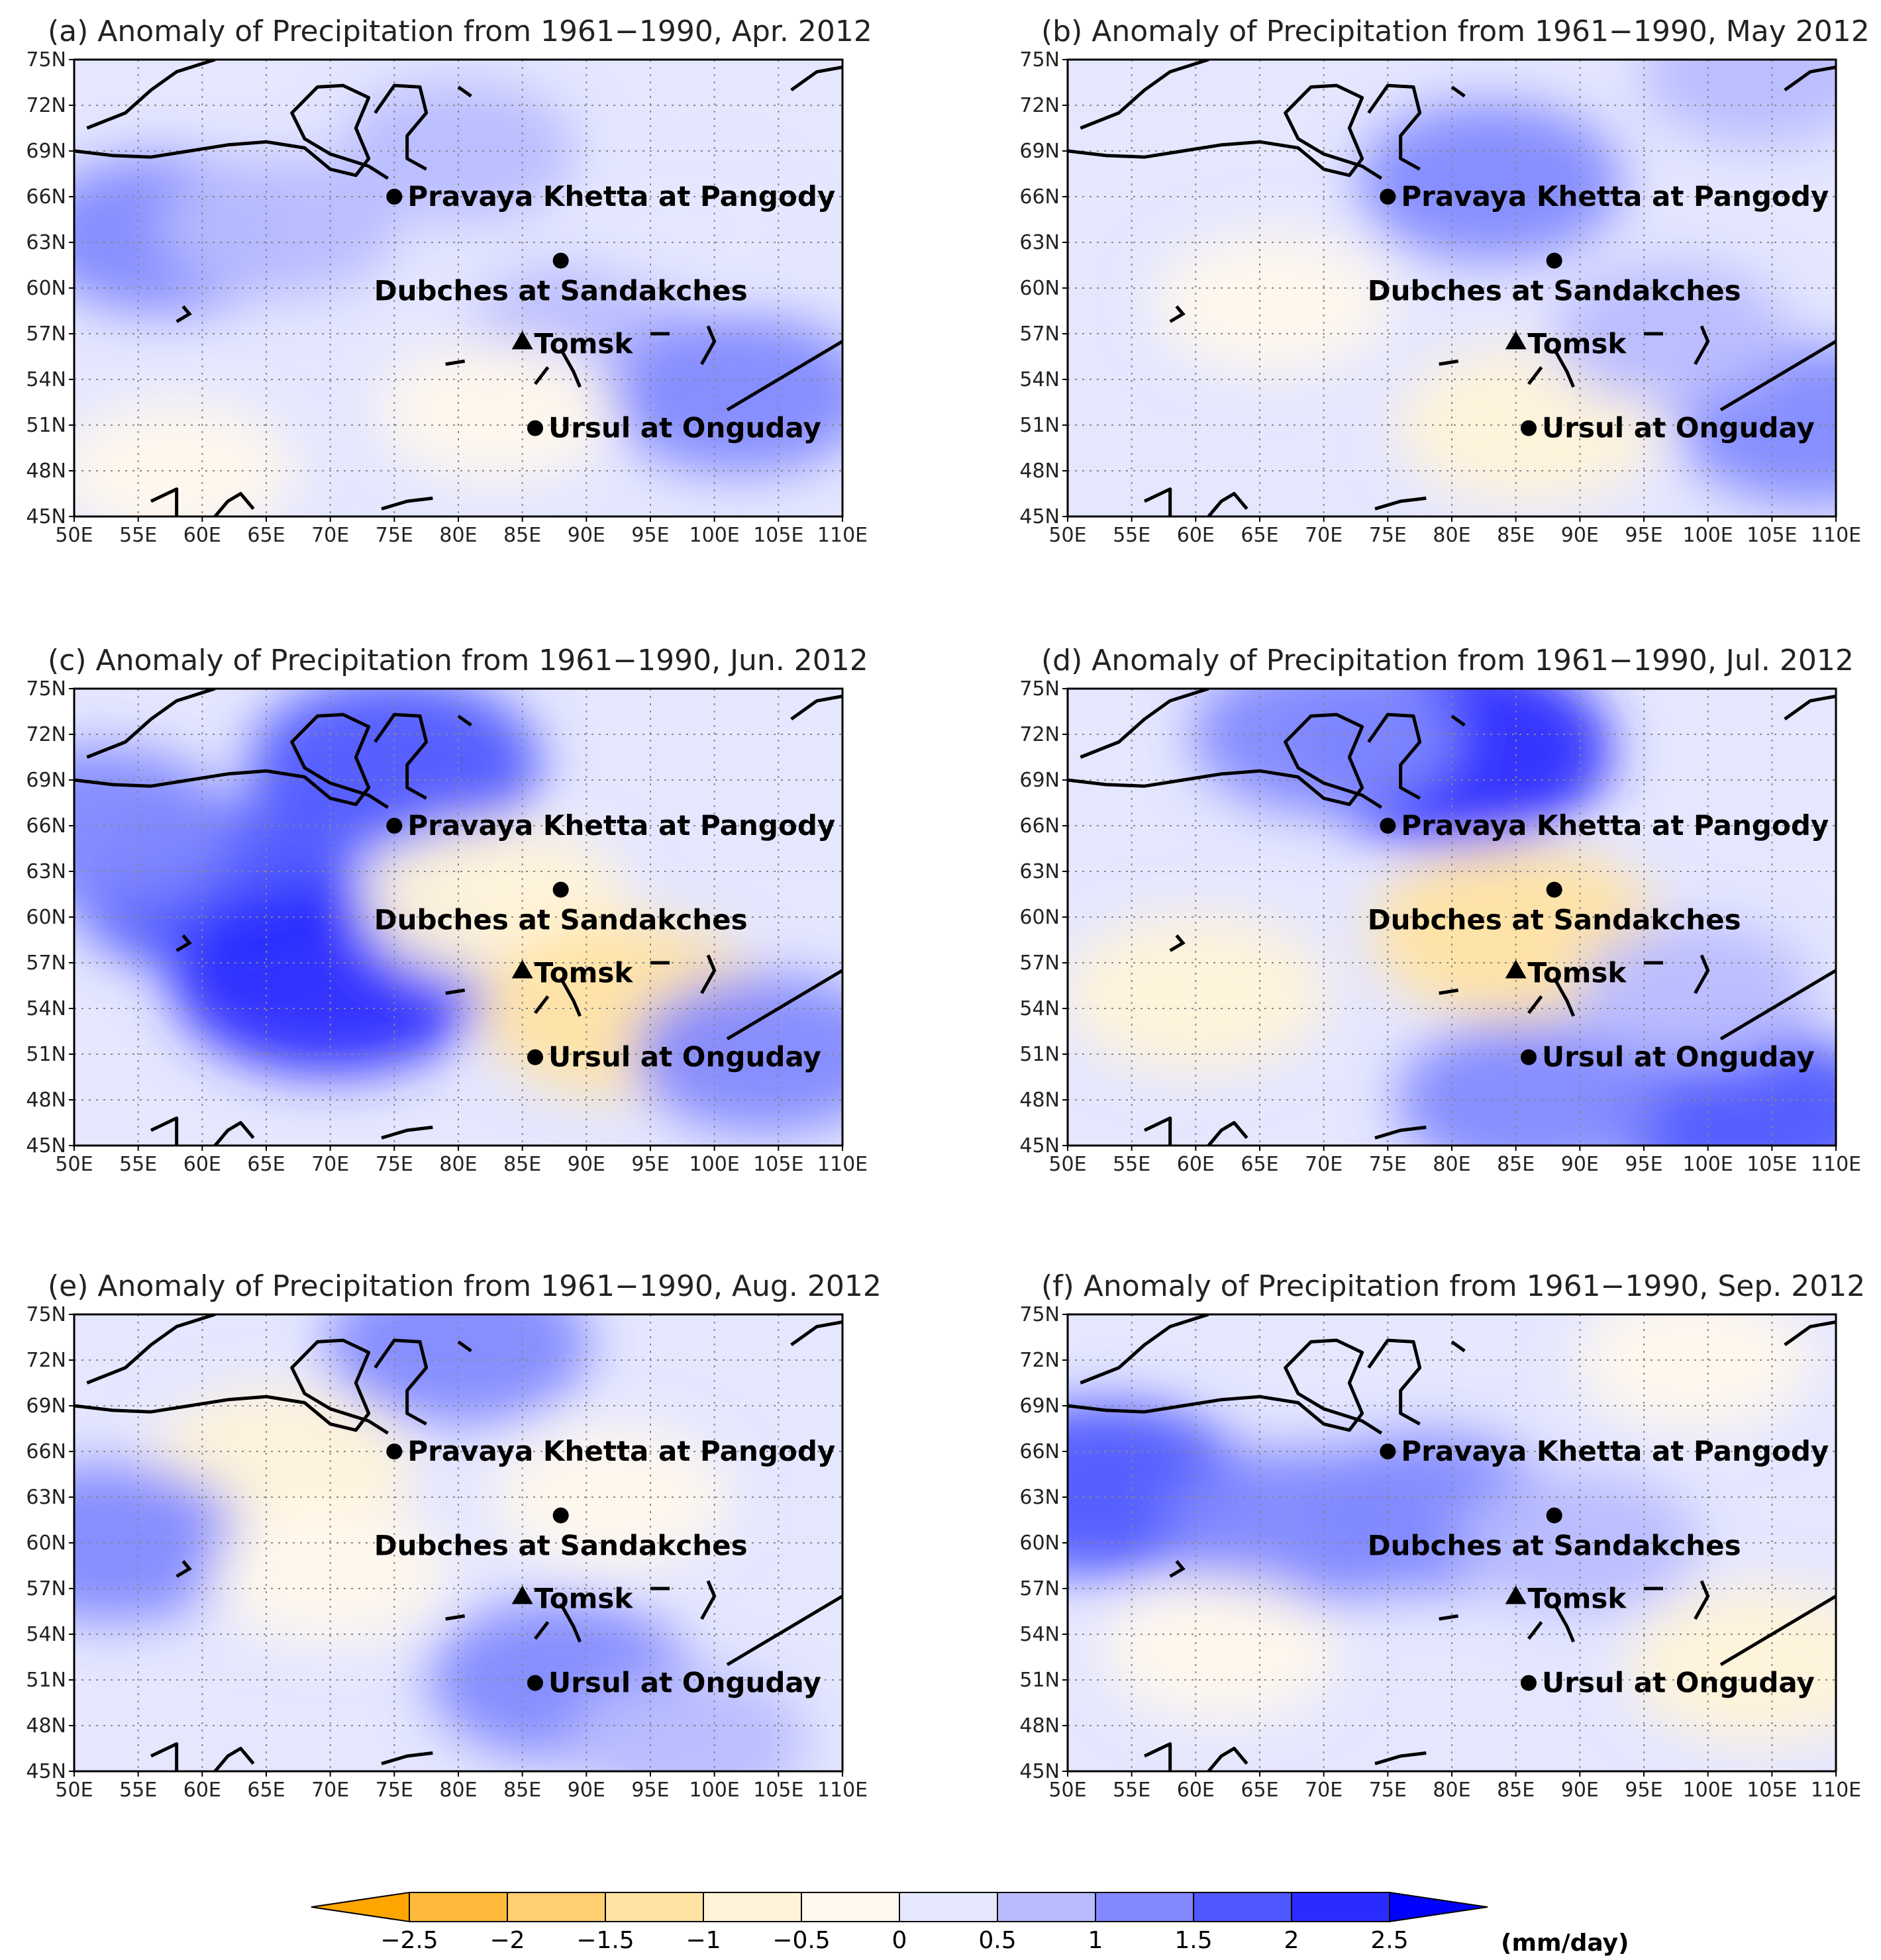 The height and width of the screenshot is (1960, 1881). Describe the element at coordinates (507, 1940) in the screenshot. I see `colorbar-label: −2` at that location.